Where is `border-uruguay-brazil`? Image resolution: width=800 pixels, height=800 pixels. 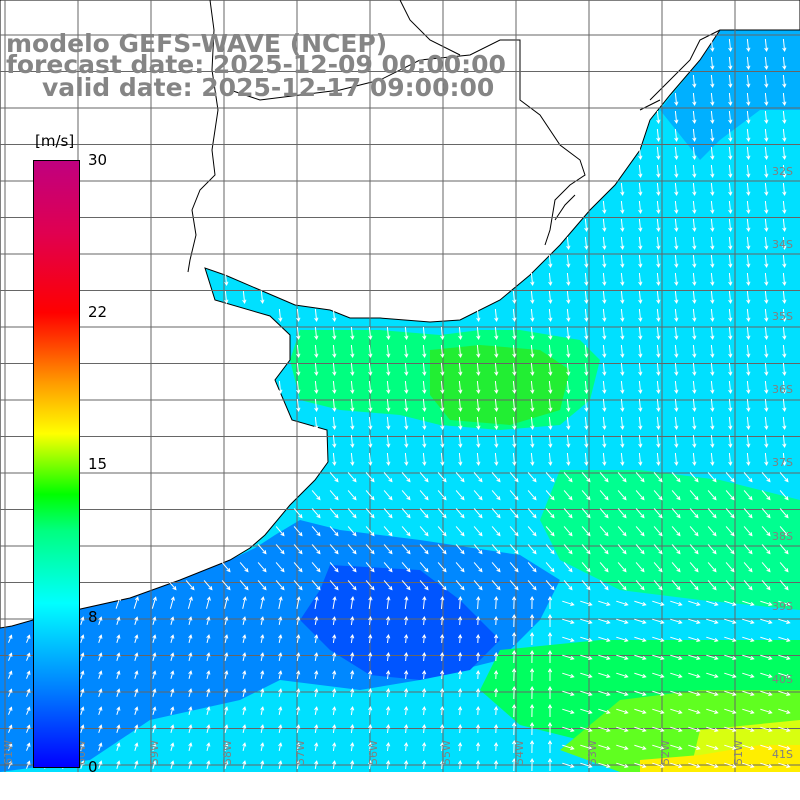 border-uruguay-brazil is located at coordinates (407, 142).